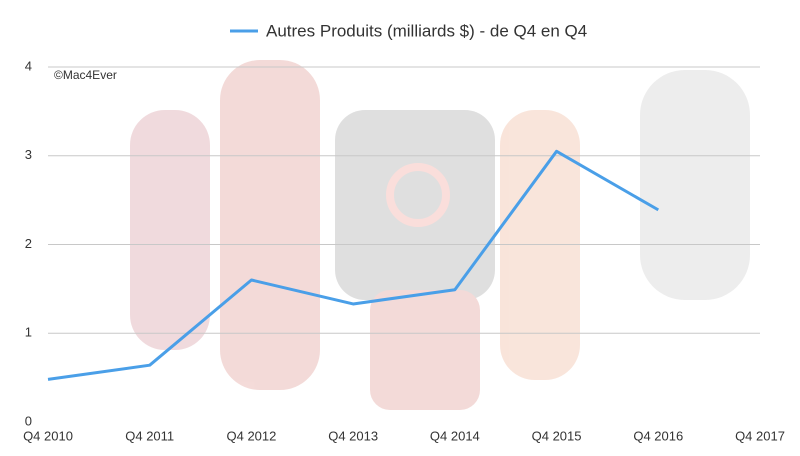 The width and height of the screenshot is (800, 456). Describe the element at coordinates (85, 75) in the screenshot. I see `watermark: ©Mac4Ever` at that location.